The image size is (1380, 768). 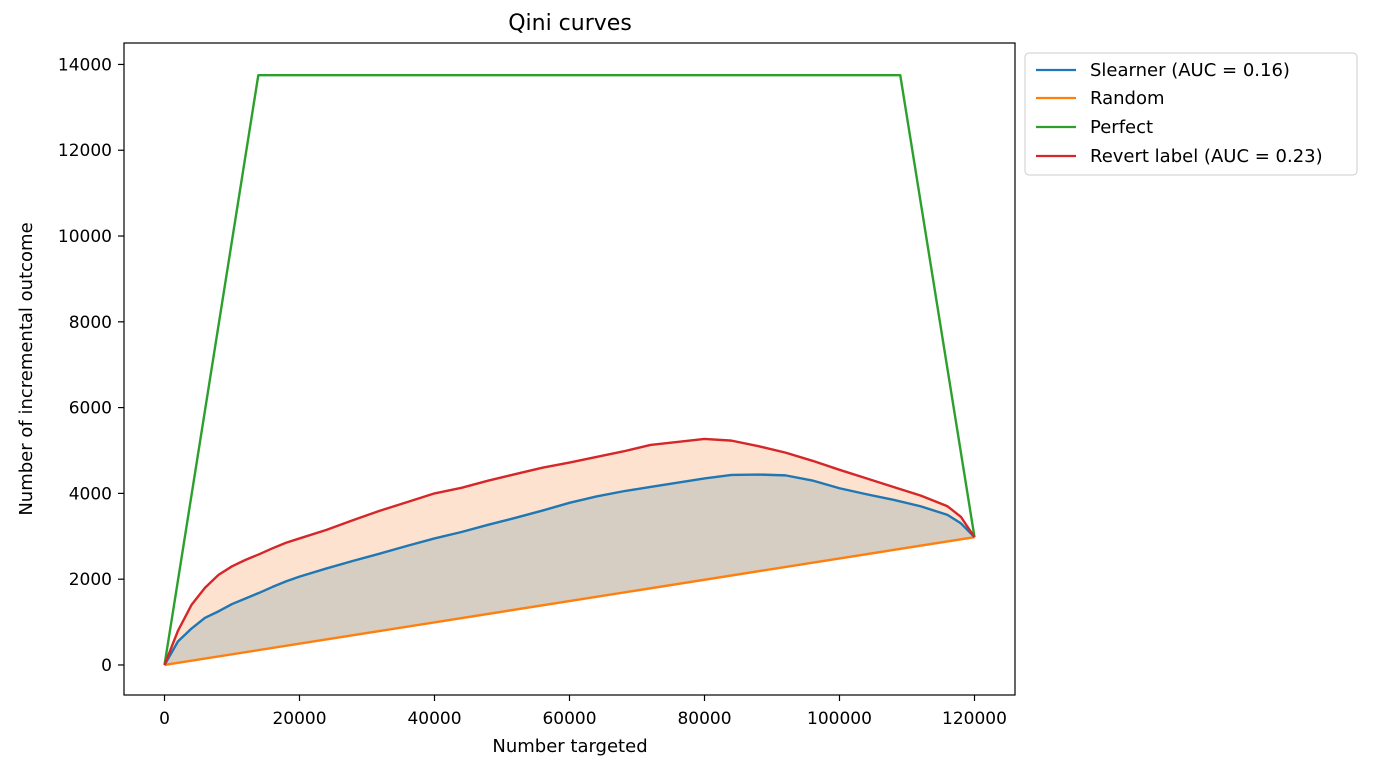 What do you see at coordinates (569, 601) in the screenshot?
I see `series-line-random` at bounding box center [569, 601].